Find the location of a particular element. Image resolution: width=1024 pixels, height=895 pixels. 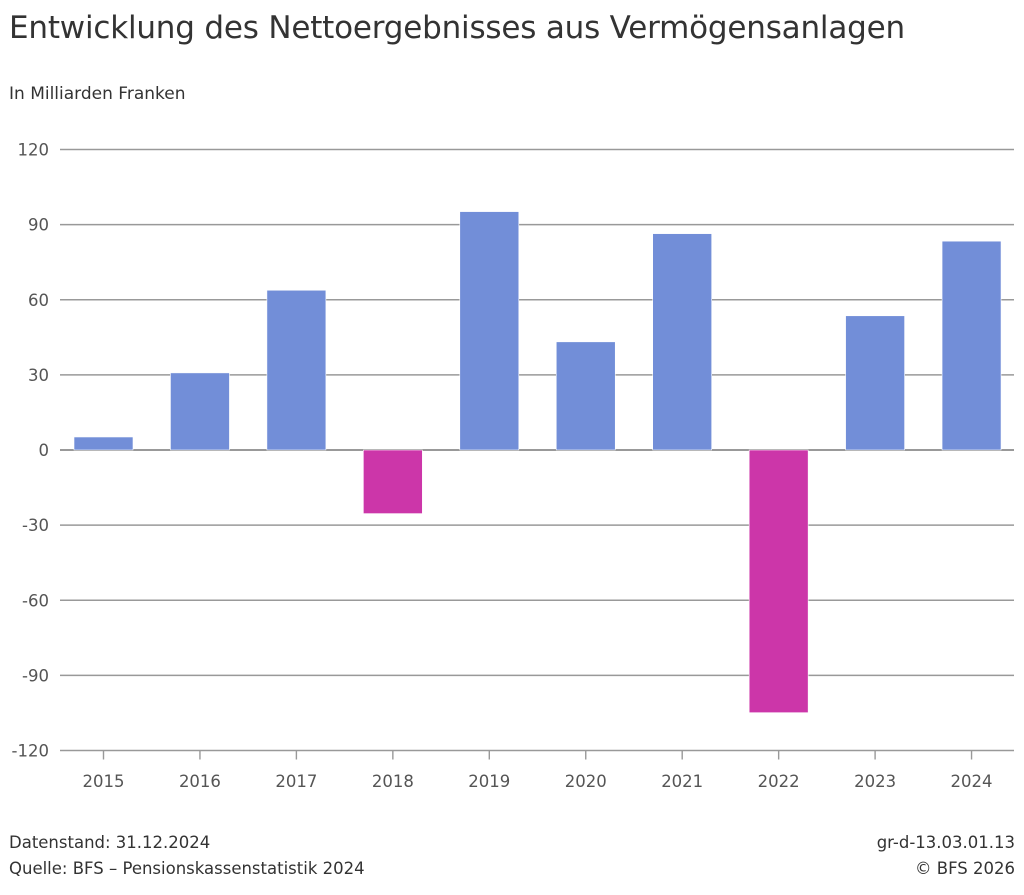

bar-2019 is located at coordinates (489, 331).